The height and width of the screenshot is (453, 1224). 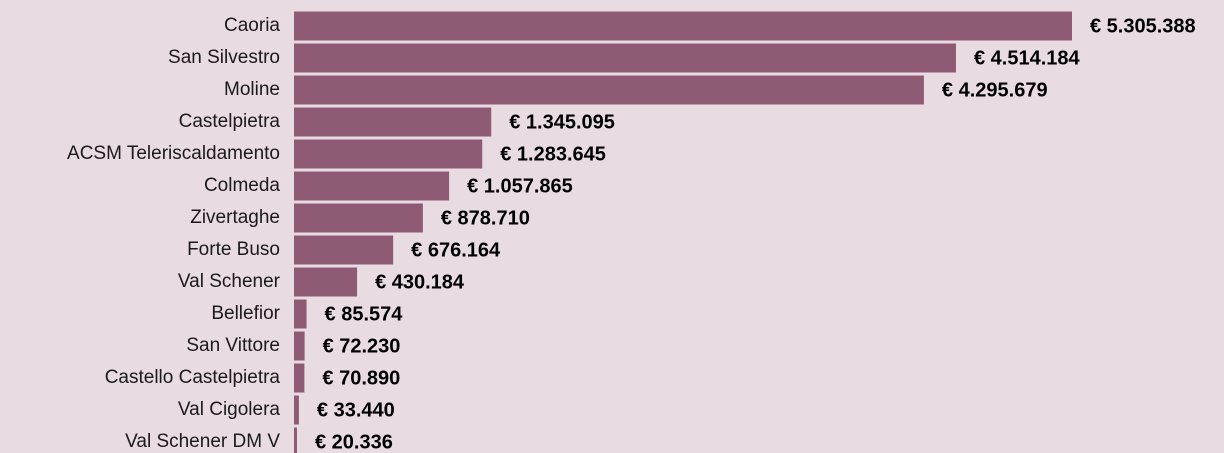 I want to click on value-label: € 72.230, so click(x=362, y=346).